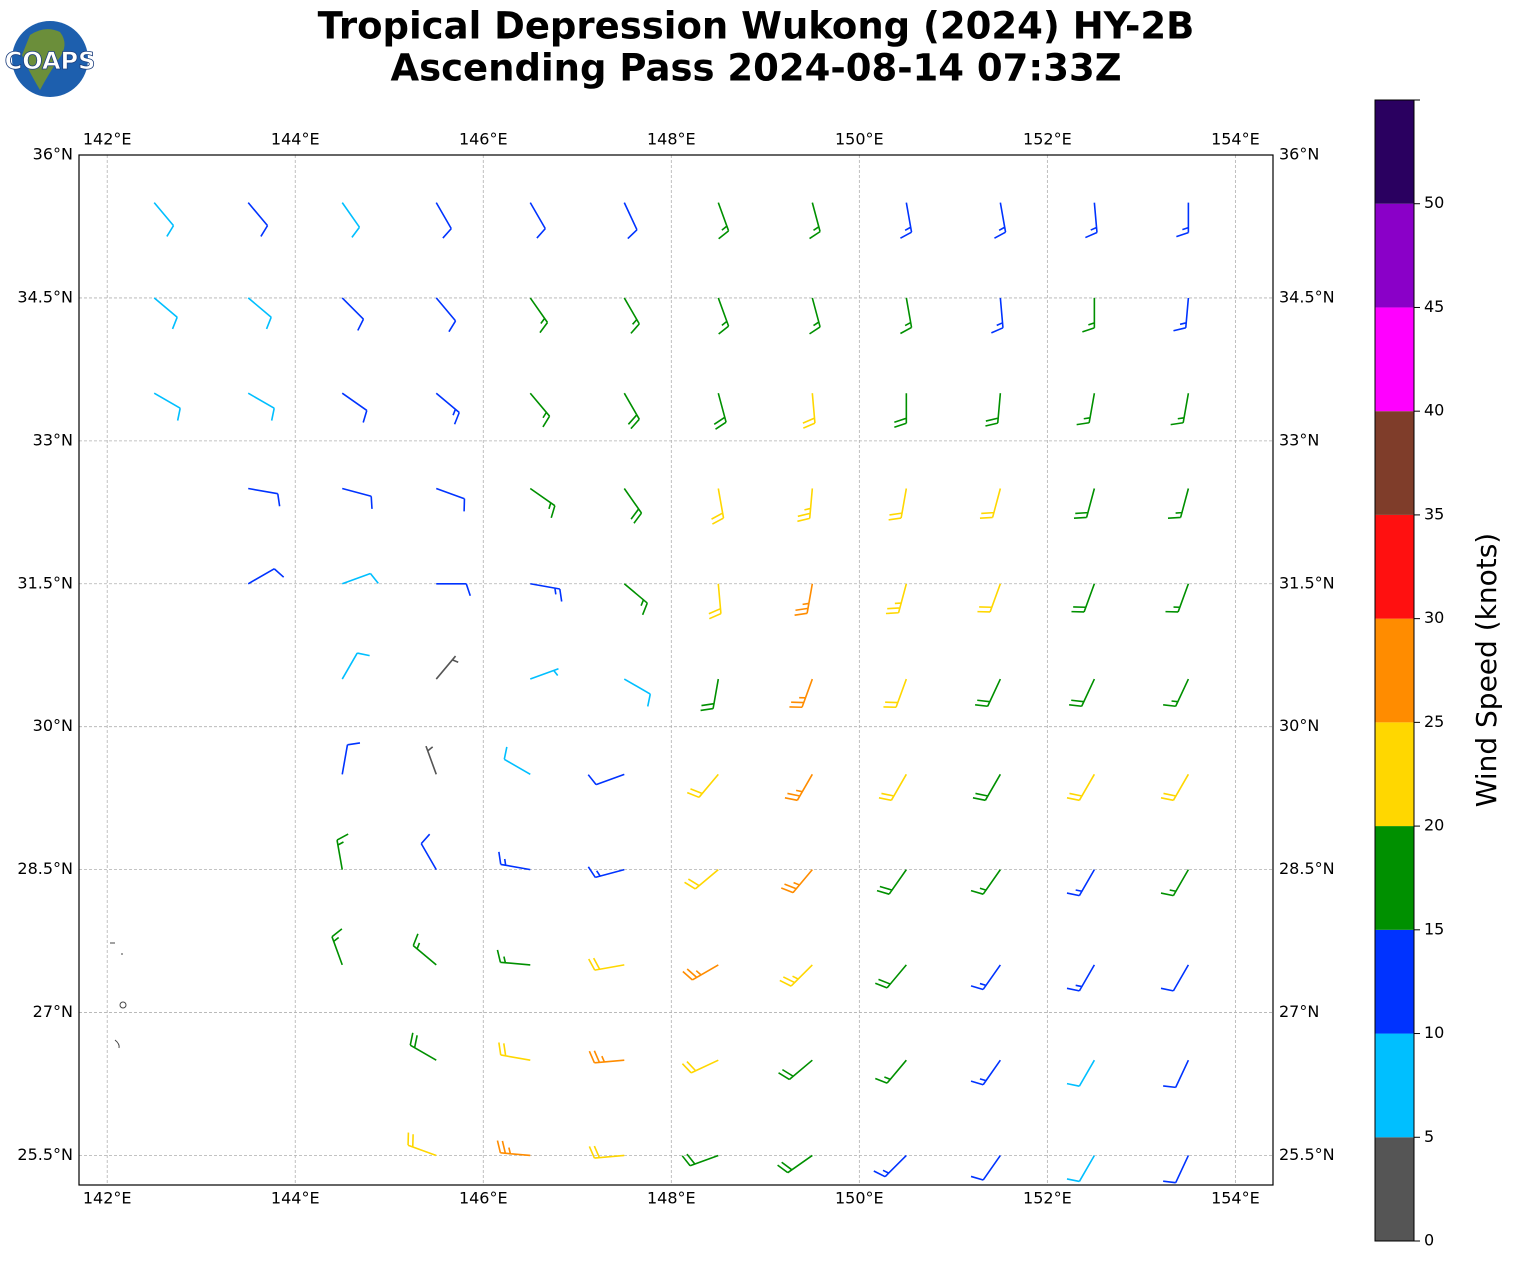 This screenshot has width=1513, height=1264. I want to click on colorbar-tick-label: 35, so click(1434, 513).